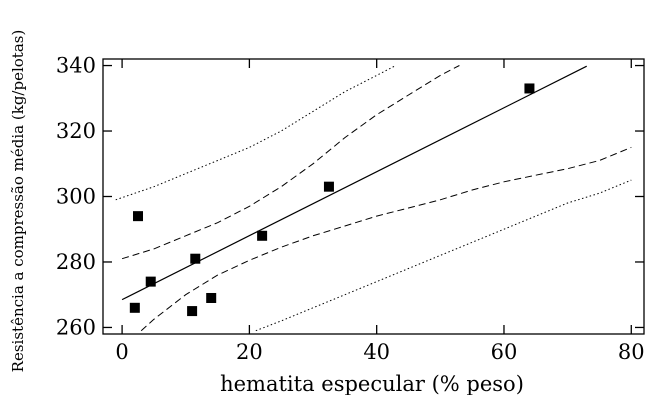 The image size is (647, 395). Describe the element at coordinates (504, 352) in the screenshot. I see `x-tick-label: 60` at that location.